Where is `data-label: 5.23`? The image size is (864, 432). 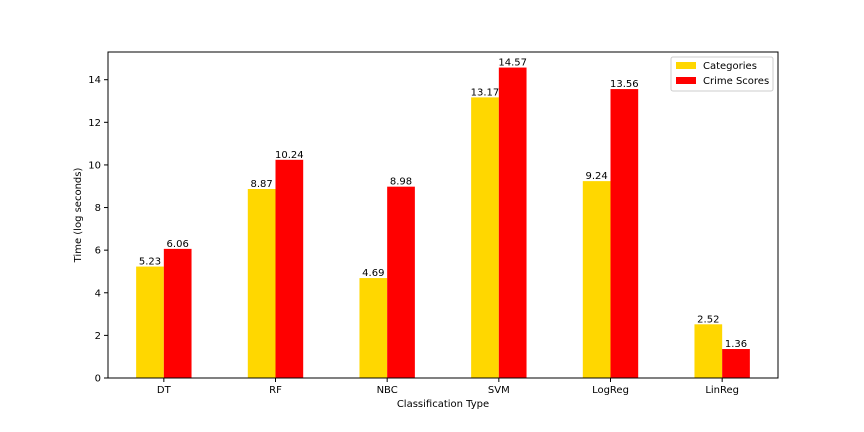 data-label: 5.23 is located at coordinates (150, 262).